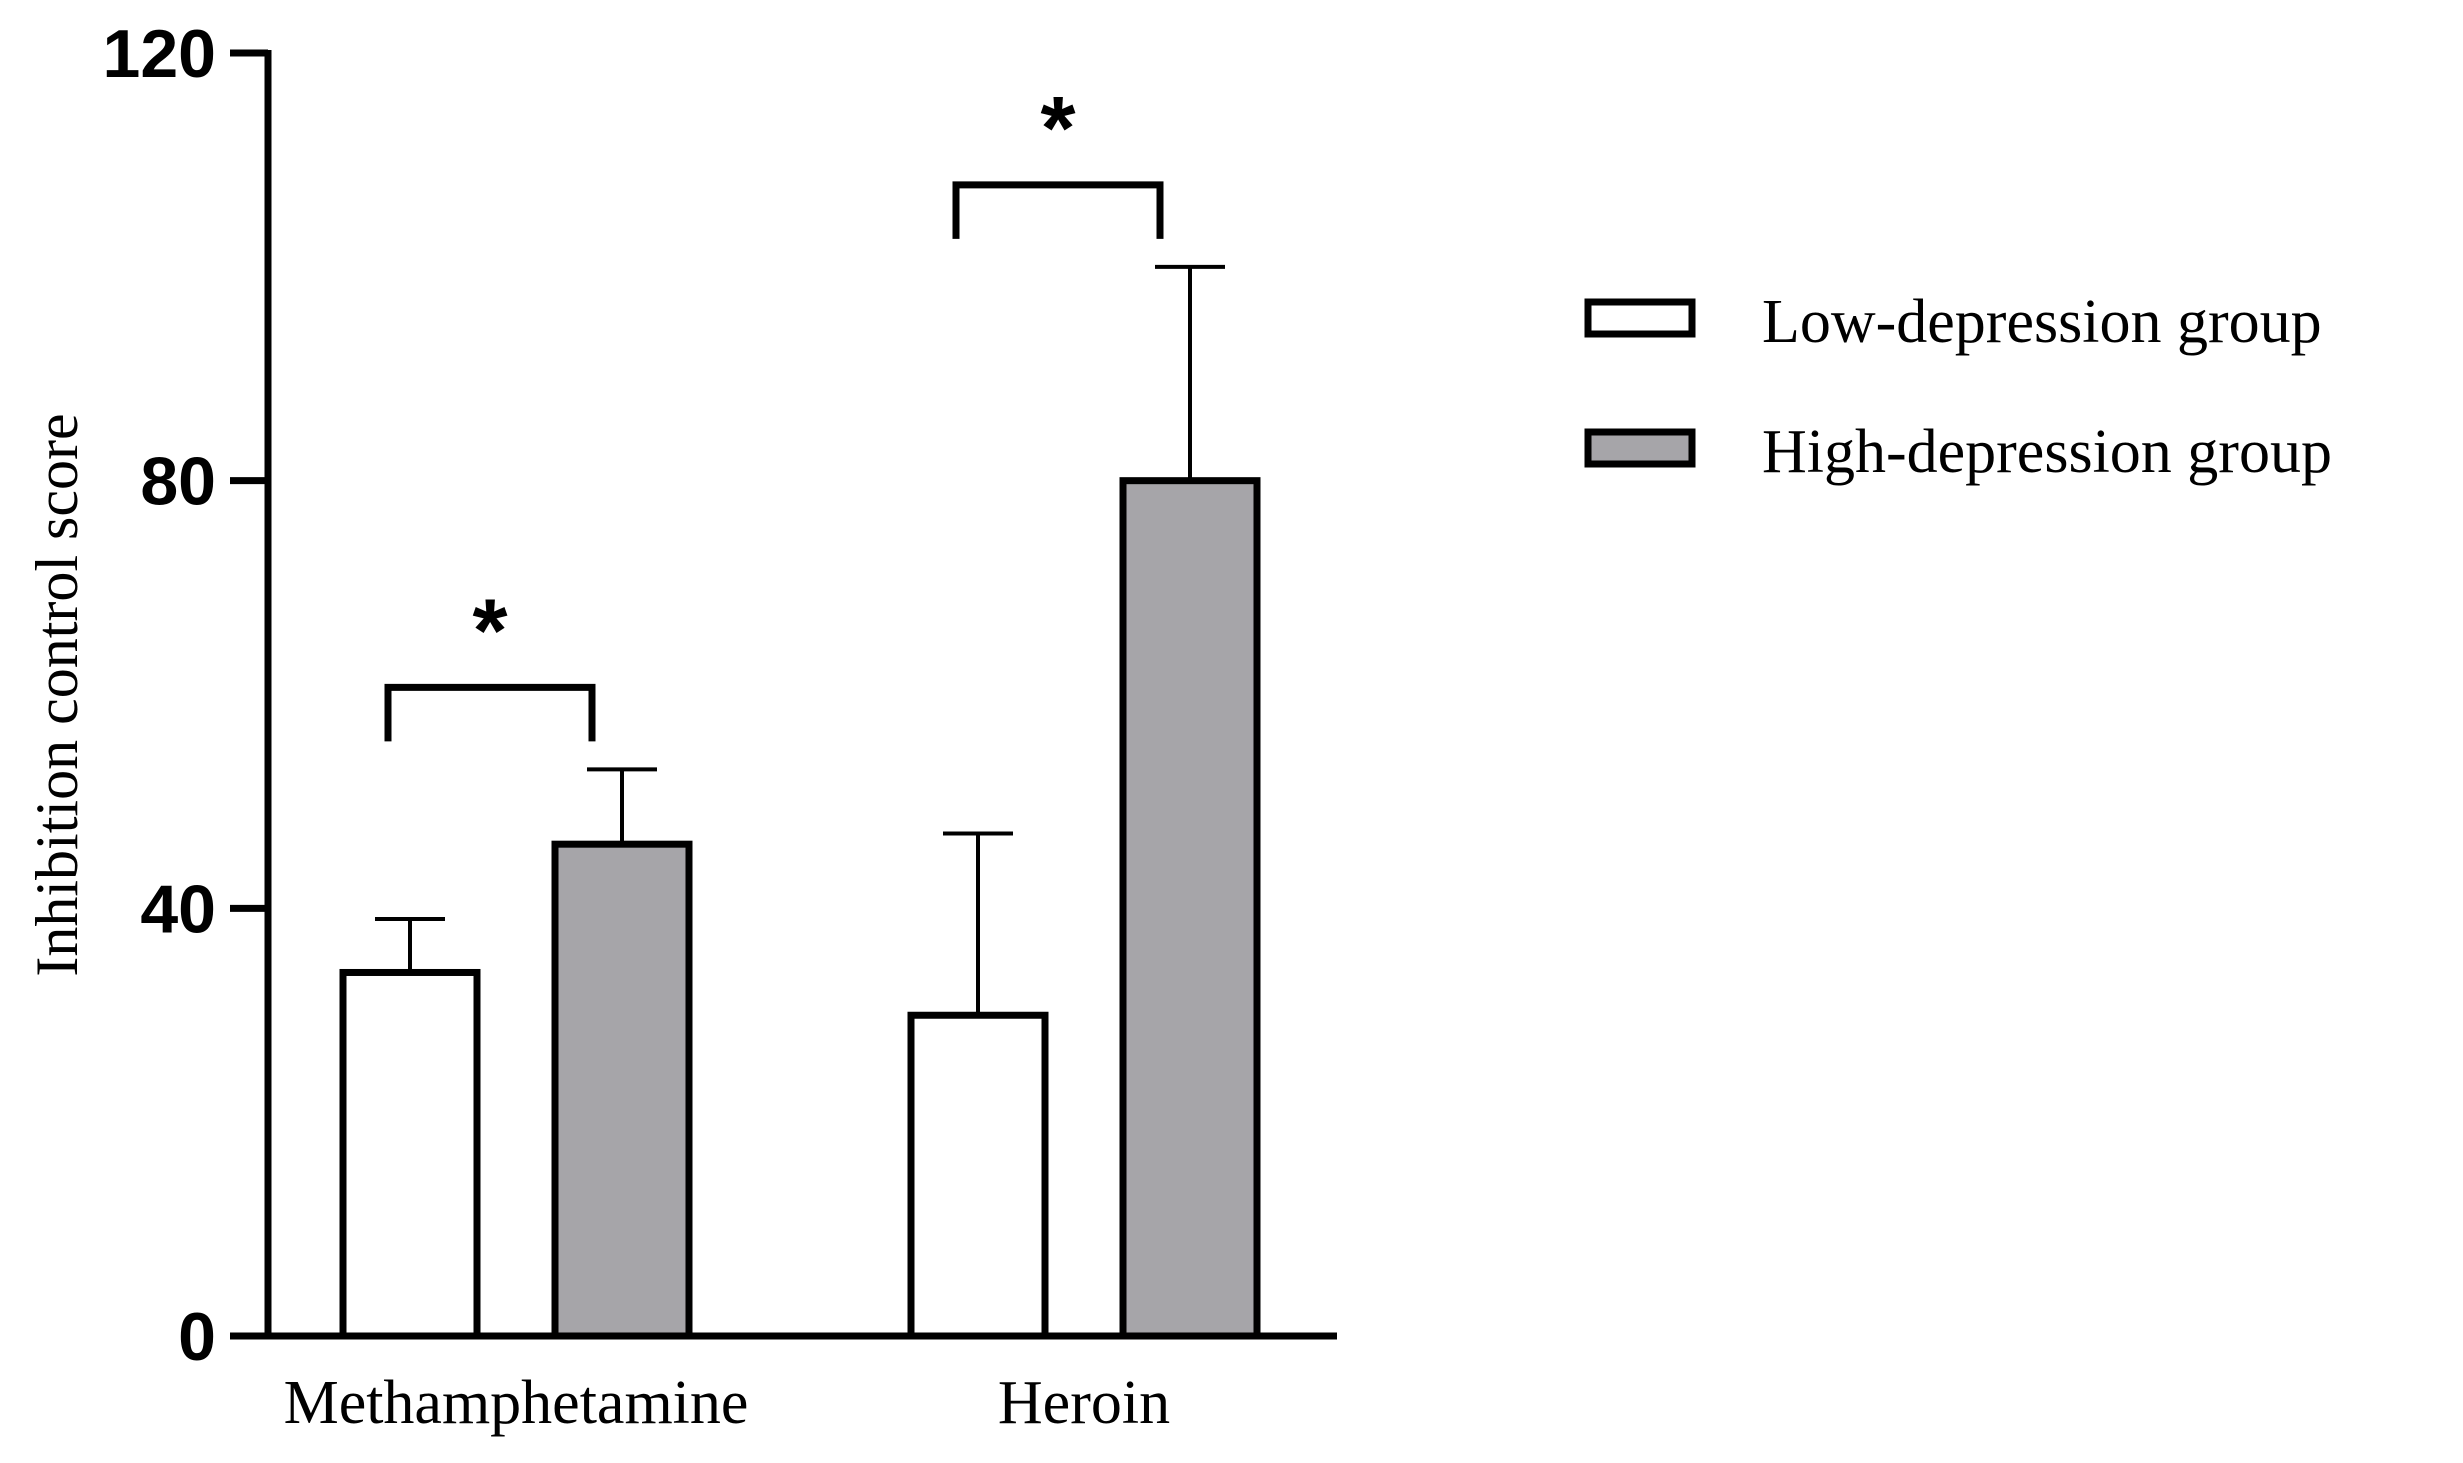  What do you see at coordinates (57, 694) in the screenshot?
I see `y-axis-title: Inhibition control score` at bounding box center [57, 694].